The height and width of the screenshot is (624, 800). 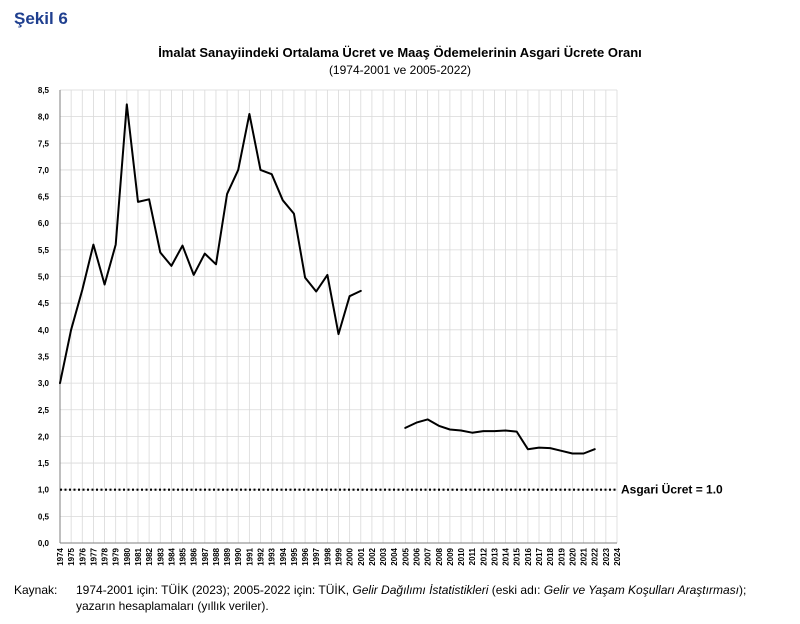 I want to click on x-tick-label: 2018, so click(x=550, y=556).